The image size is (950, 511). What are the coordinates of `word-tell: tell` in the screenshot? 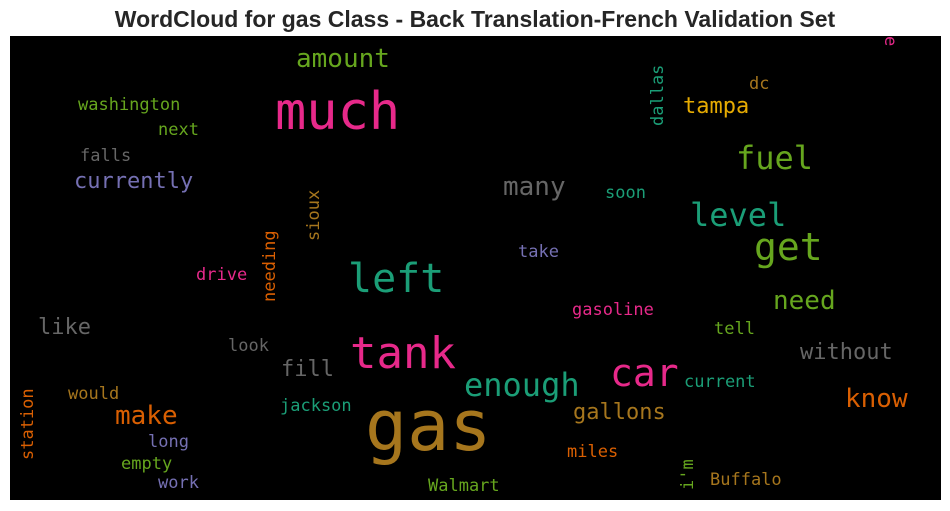 It's located at (734, 329).